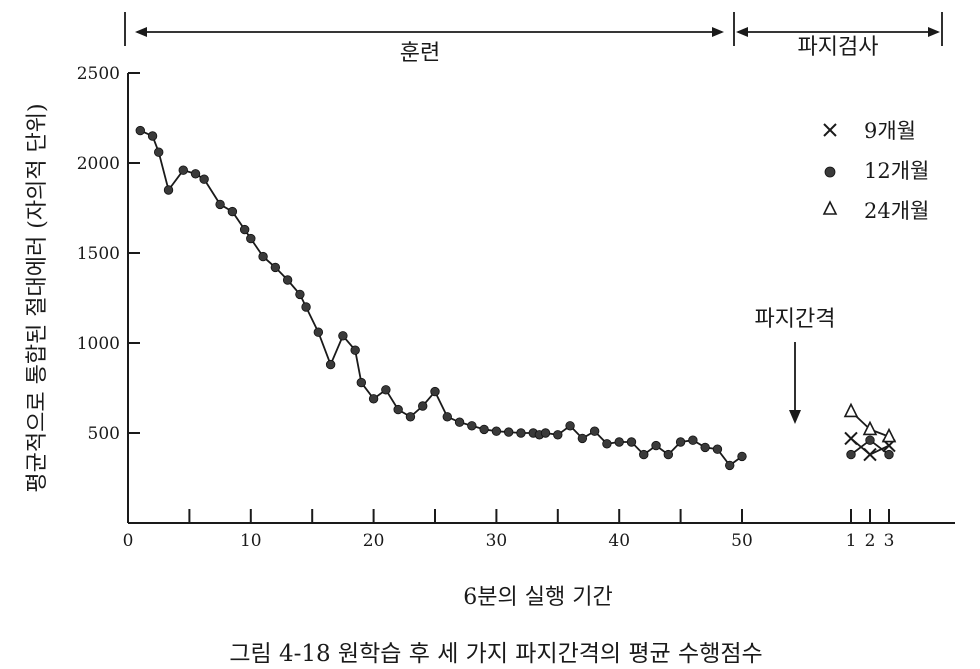  What do you see at coordinates (742, 32) in the screenshot?
I see `phase-arrowhead-test-left` at bounding box center [742, 32].